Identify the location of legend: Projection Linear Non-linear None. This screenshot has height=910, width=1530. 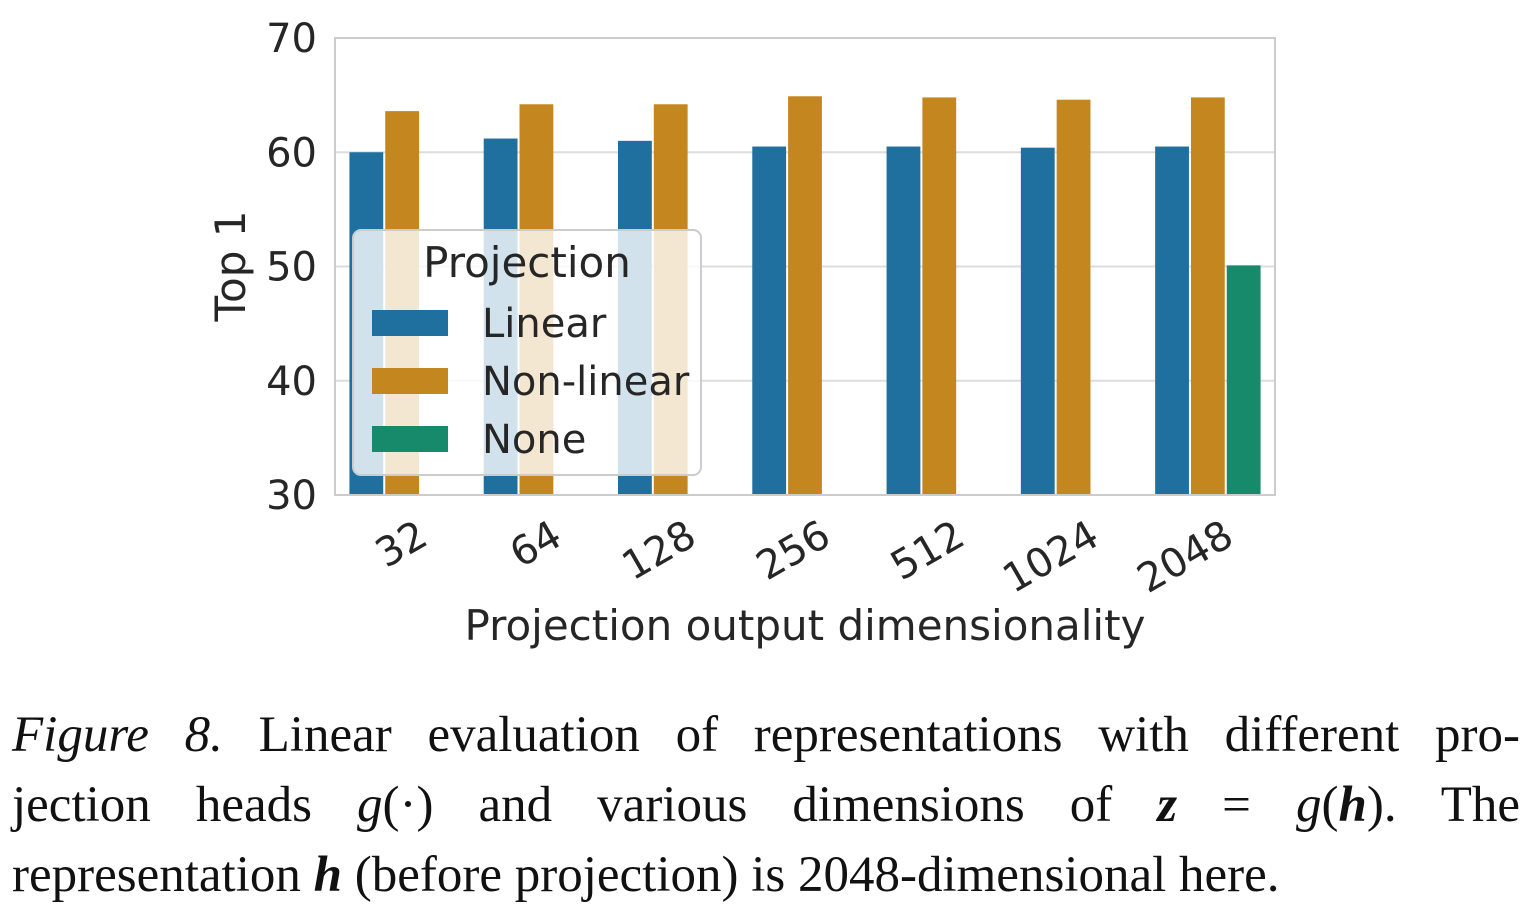
(527, 352).